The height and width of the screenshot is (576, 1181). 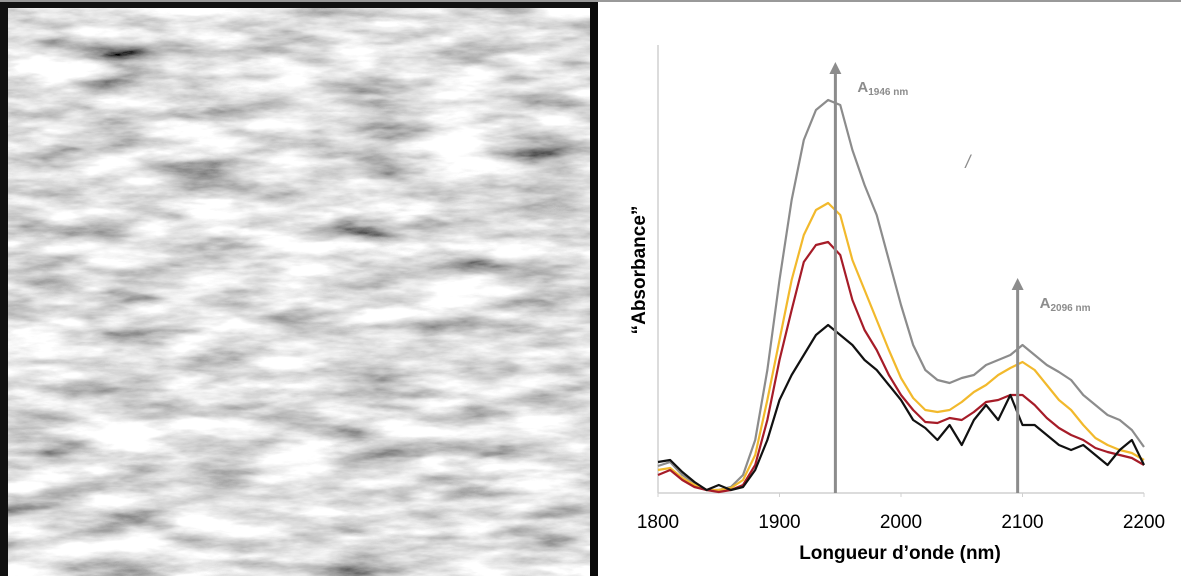 What do you see at coordinates (901, 407) in the screenshot?
I see `series-line` at bounding box center [901, 407].